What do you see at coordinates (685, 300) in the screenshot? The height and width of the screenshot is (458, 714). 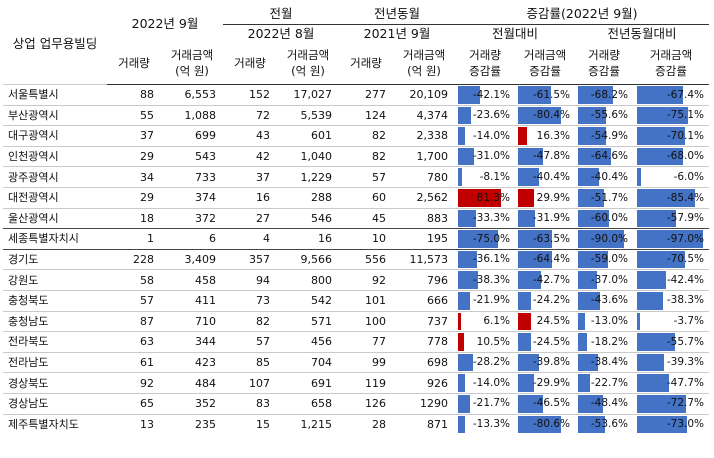 I see `change-rate-value: -38.3%` at bounding box center [685, 300].